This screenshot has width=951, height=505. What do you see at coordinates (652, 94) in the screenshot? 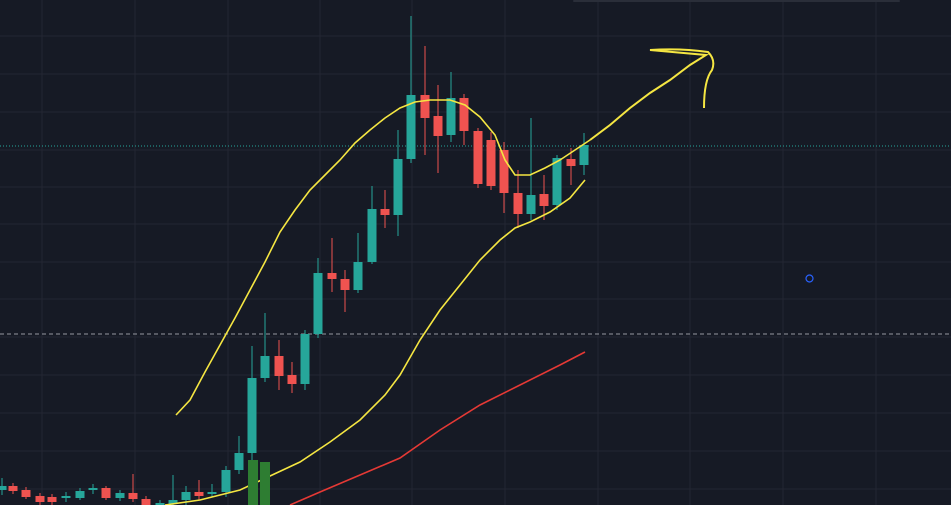
I see `hand-drawn-arrow` at bounding box center [652, 94].